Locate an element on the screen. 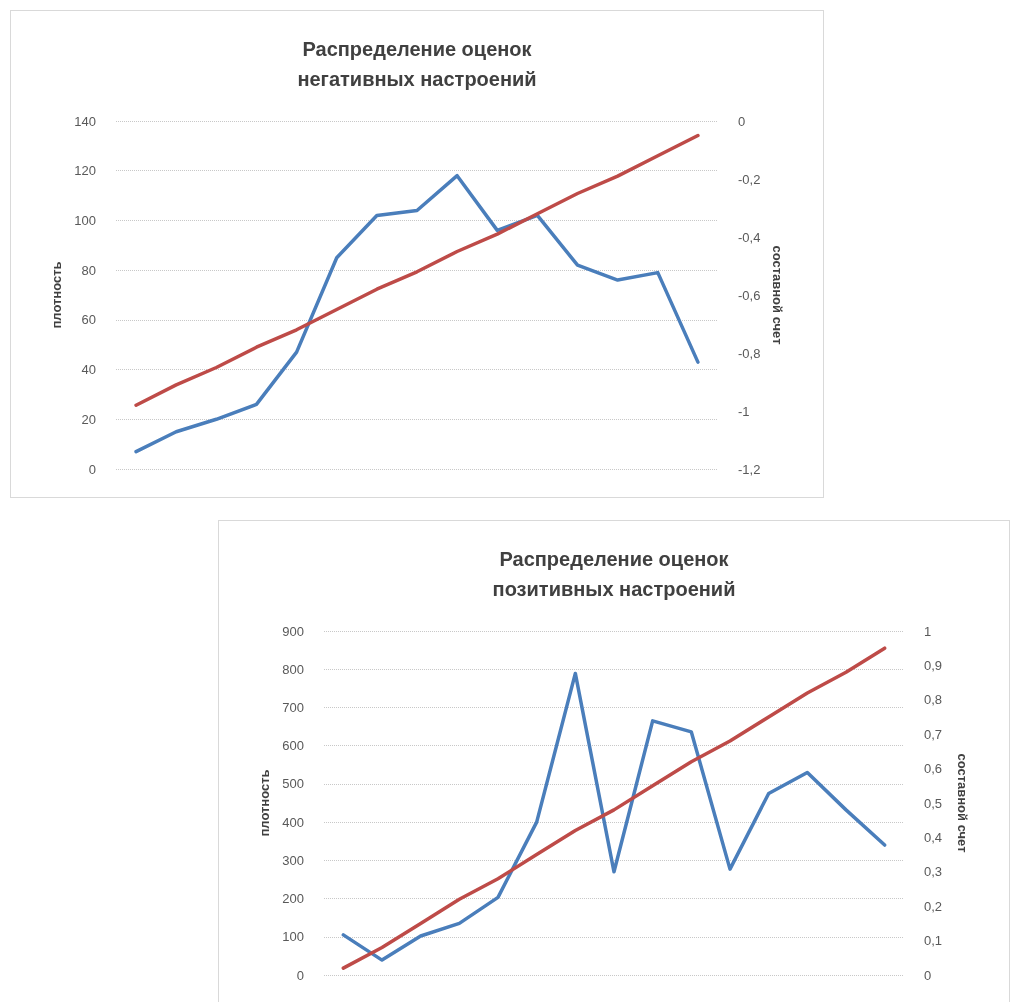  y-tick-label: 140 is located at coordinates (85, 121).